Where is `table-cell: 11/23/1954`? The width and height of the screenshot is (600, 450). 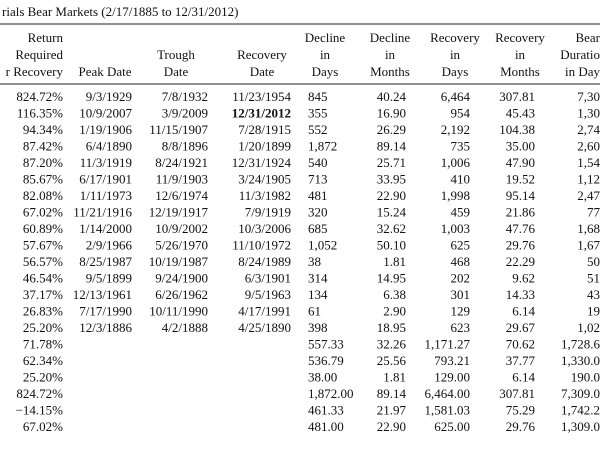 table-cell: 11/23/1954 is located at coordinates (261, 96).